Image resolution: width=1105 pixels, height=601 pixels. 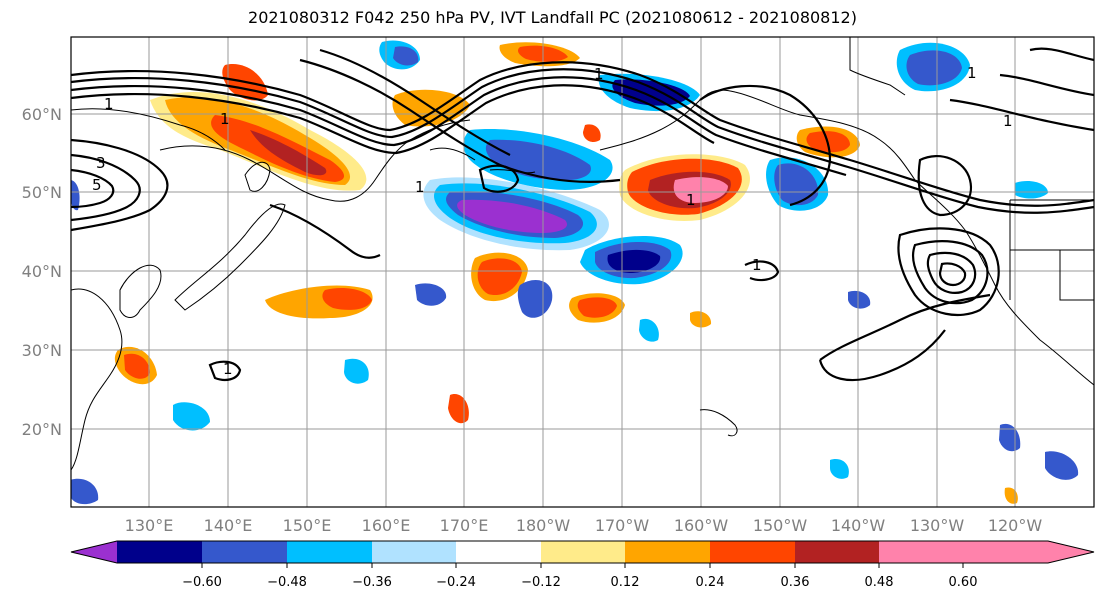 I want to click on colorbar-tick-label: −0.24, so click(x=456, y=582).